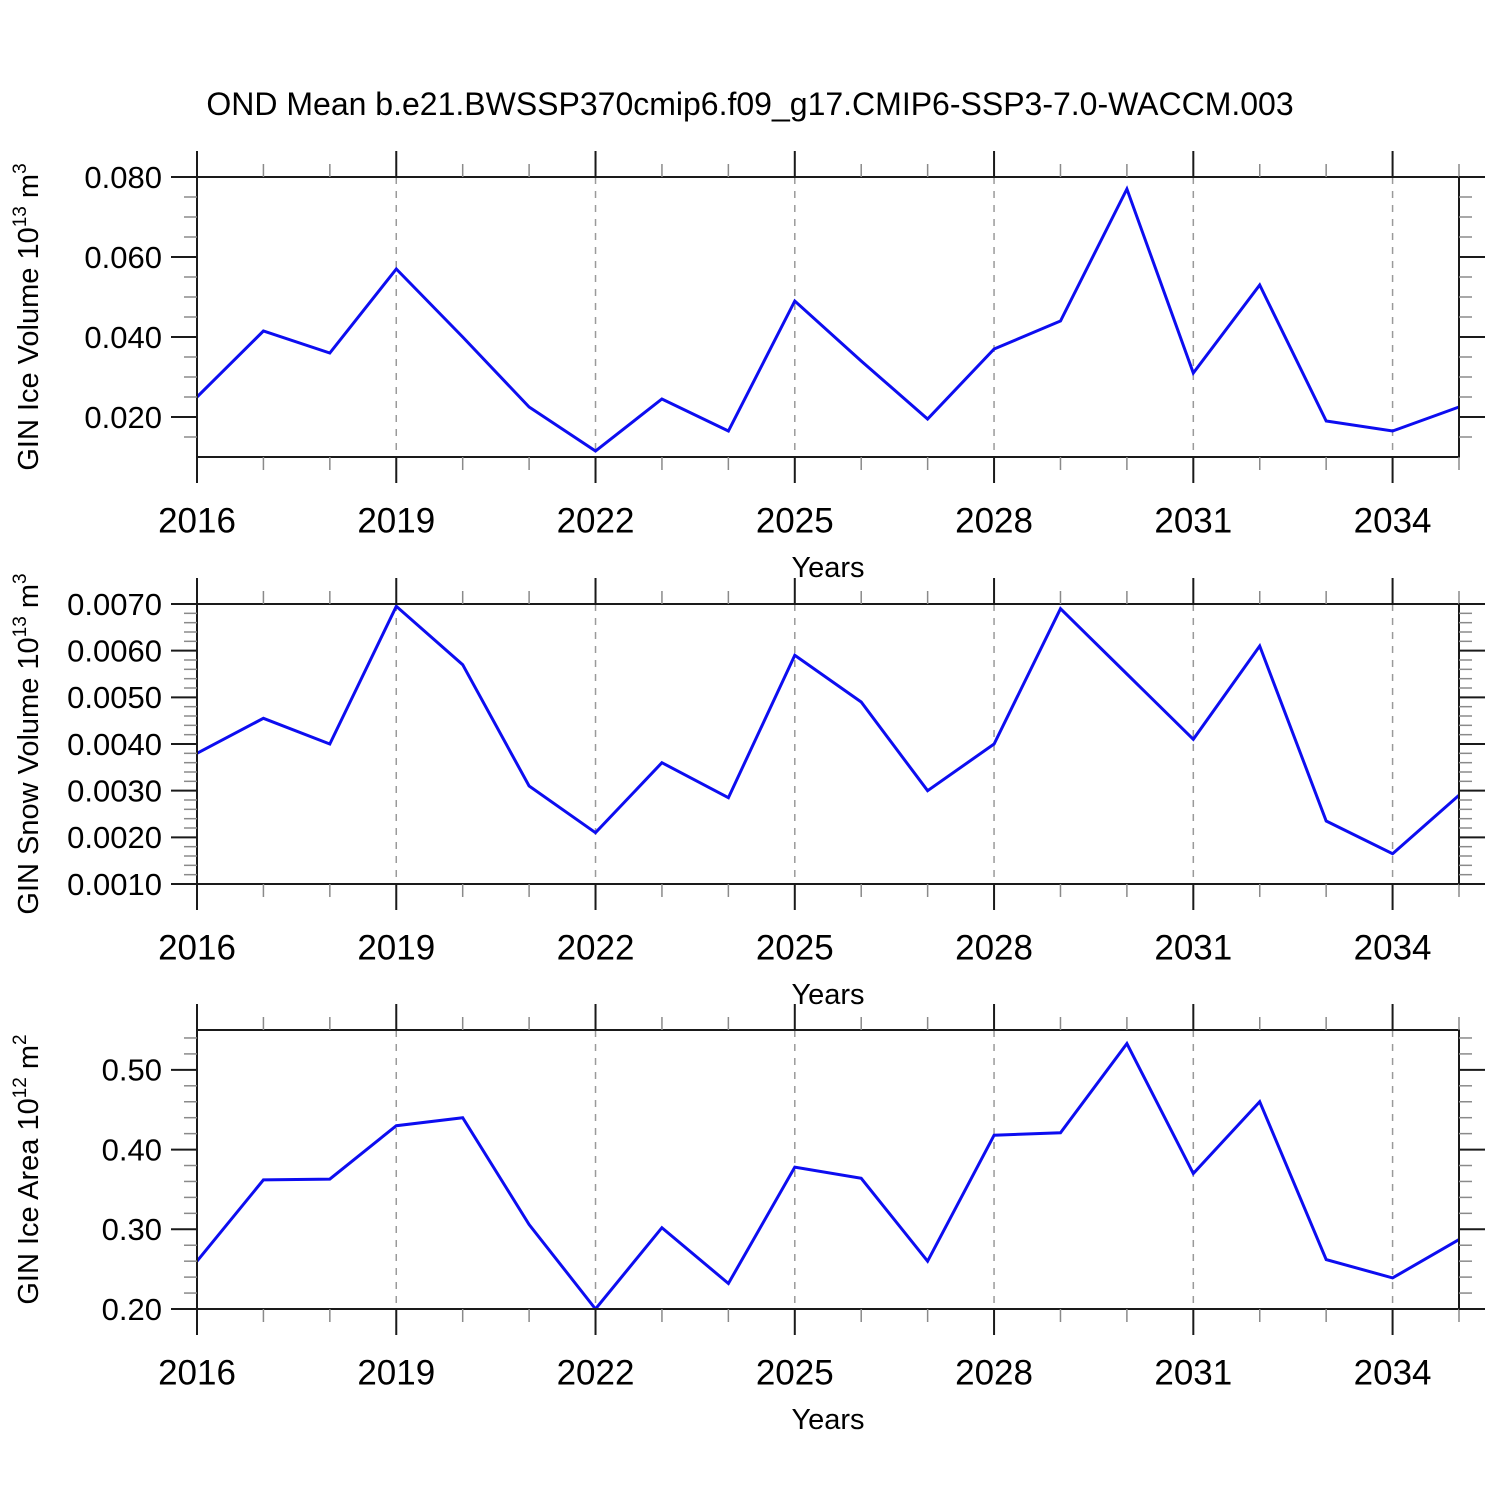 This screenshot has width=1500, height=1500. What do you see at coordinates (27, 1169) in the screenshot?
I see `y-axis-title: GIN Ice Area 1012 m2` at bounding box center [27, 1169].